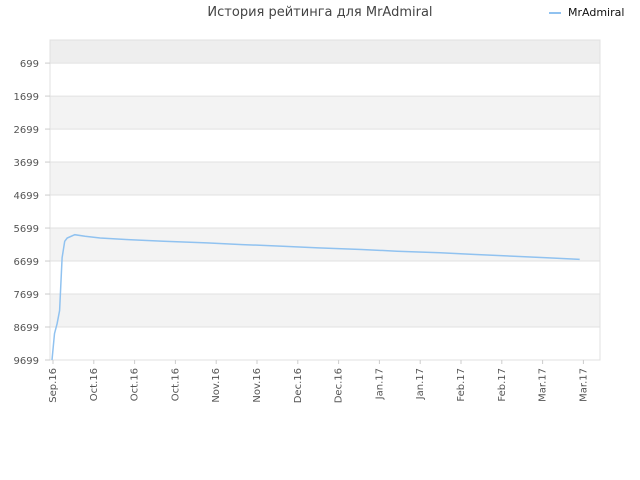 The image size is (640, 480). I want to click on y-tick-label: 6699, so click(26, 262).